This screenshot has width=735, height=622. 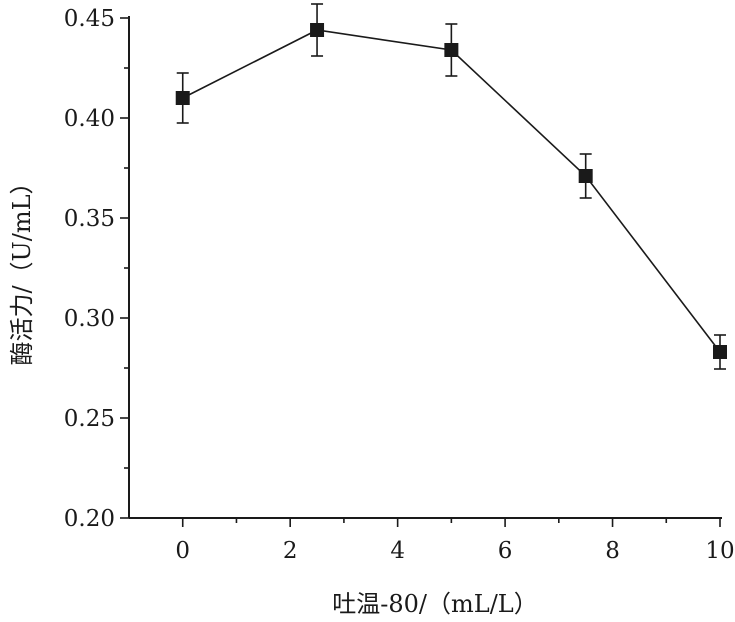 What do you see at coordinates (397, 551) in the screenshot?
I see `x-tick-label: 4` at bounding box center [397, 551].